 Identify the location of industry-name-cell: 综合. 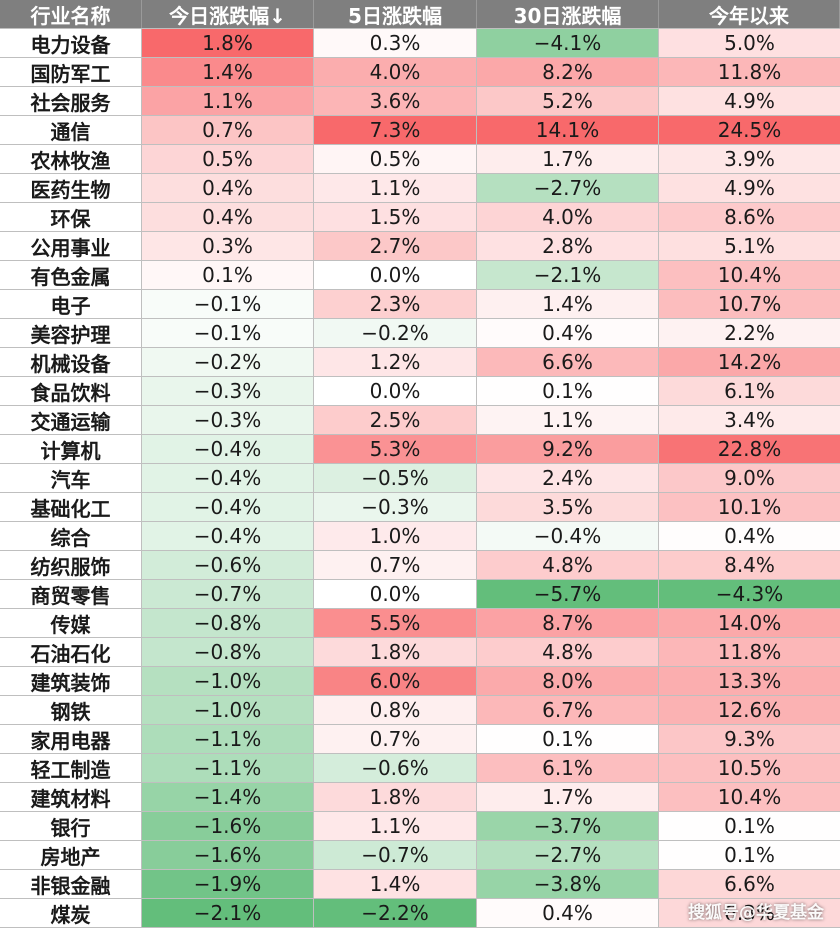
(71, 536).